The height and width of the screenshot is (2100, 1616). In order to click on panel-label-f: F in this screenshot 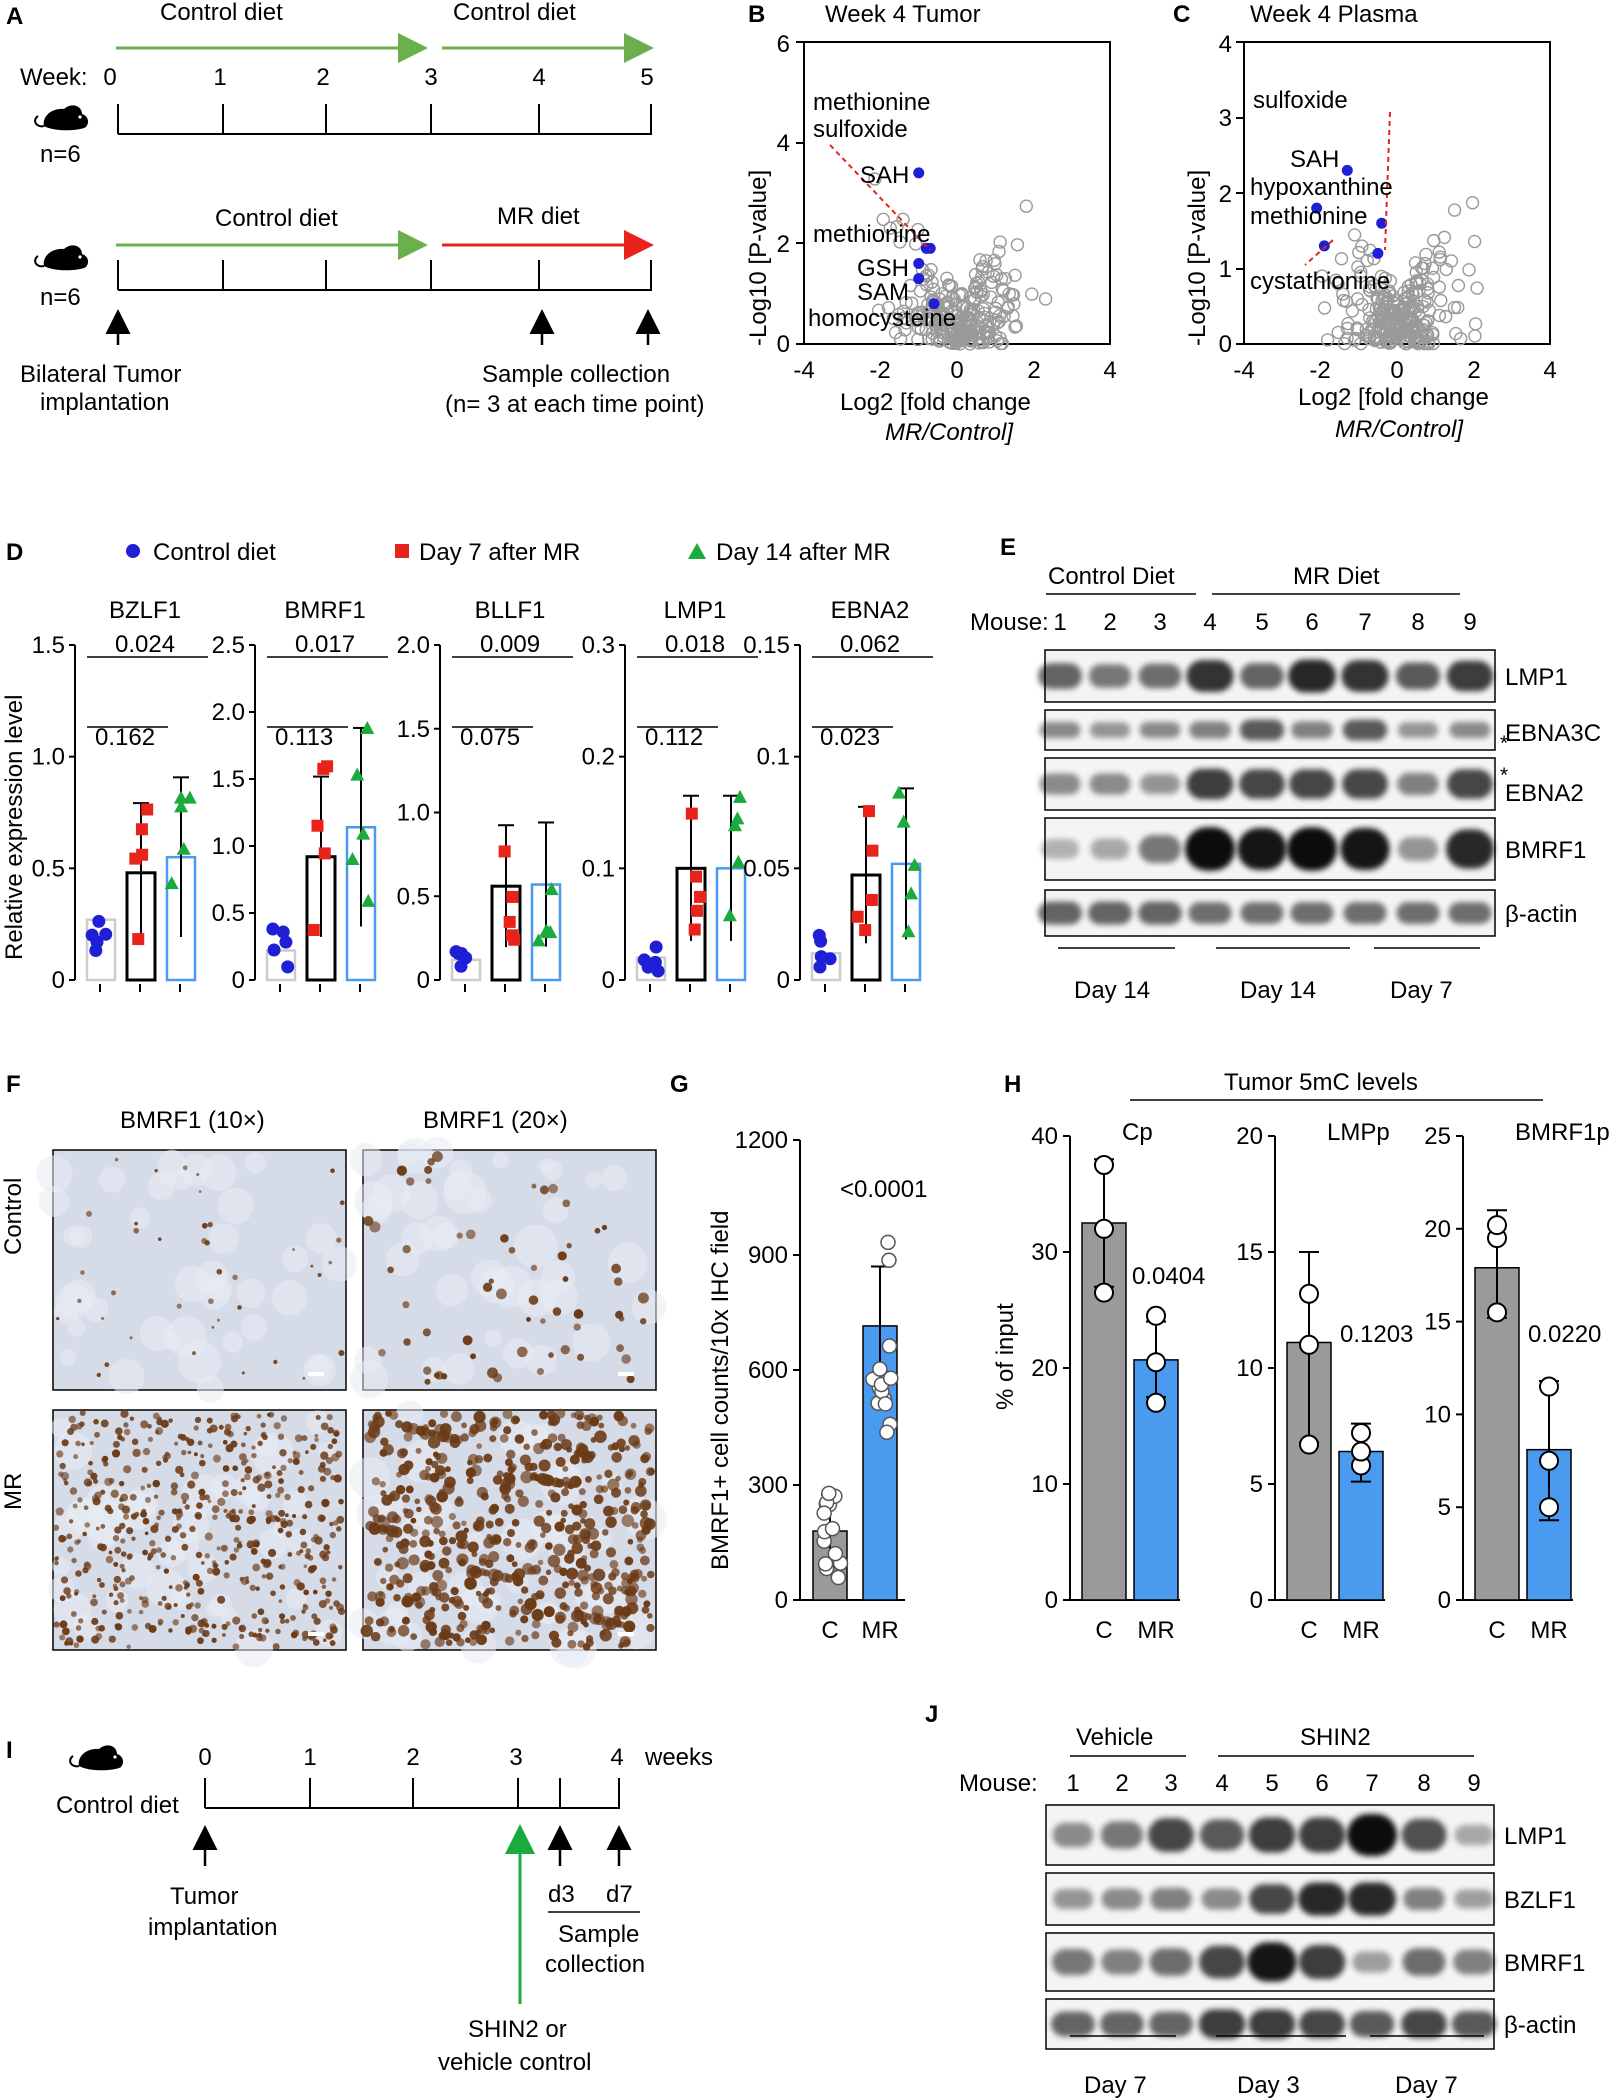, I will do `click(13, 1084)`.